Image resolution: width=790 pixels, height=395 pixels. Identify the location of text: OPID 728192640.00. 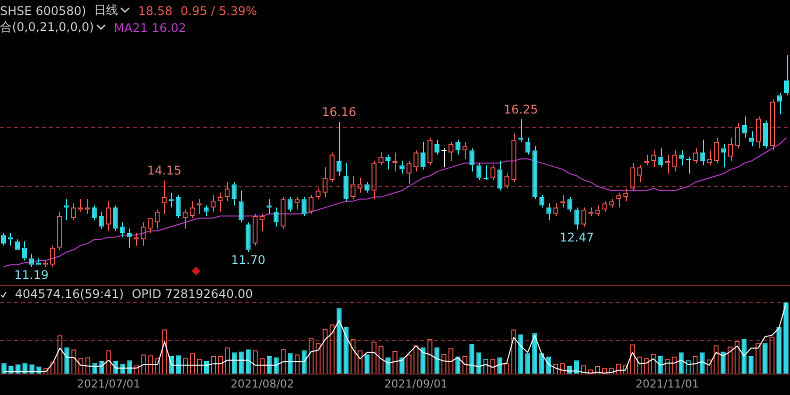
(192, 294).